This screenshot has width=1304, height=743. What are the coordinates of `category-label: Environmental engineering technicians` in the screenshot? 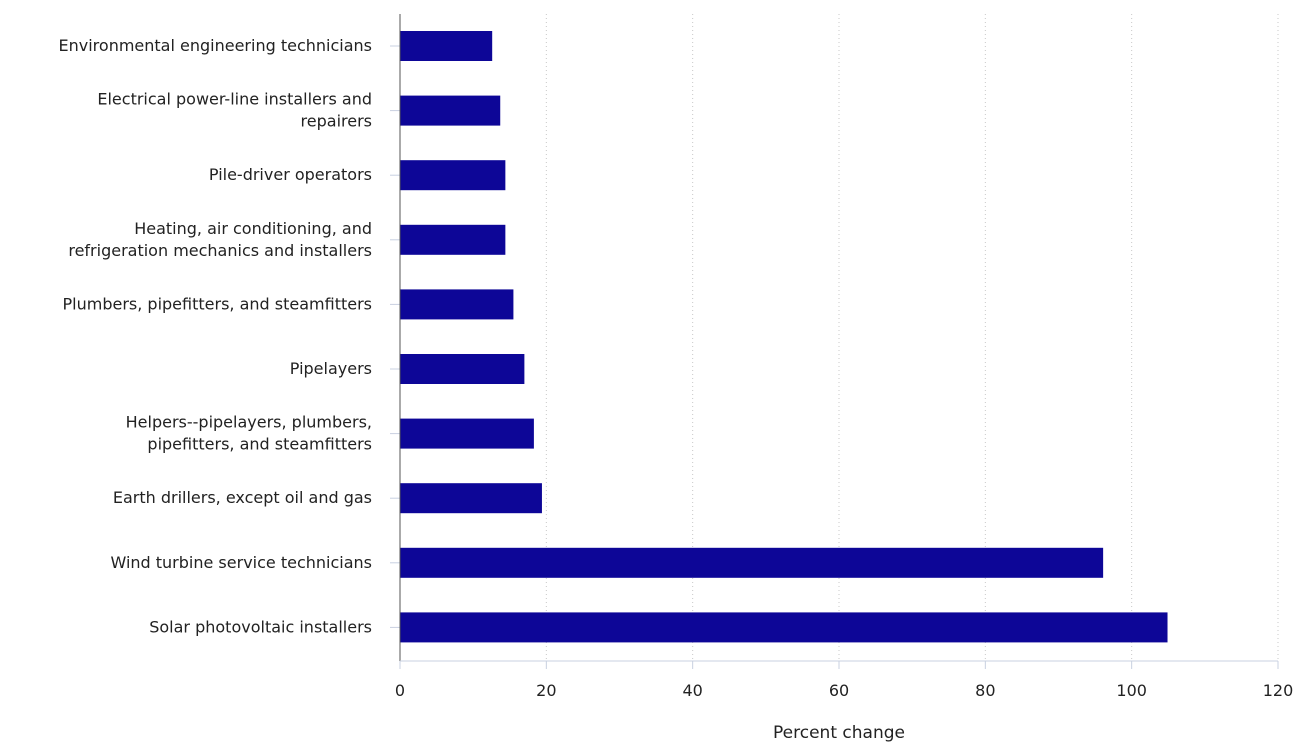 It's located at (215, 45).